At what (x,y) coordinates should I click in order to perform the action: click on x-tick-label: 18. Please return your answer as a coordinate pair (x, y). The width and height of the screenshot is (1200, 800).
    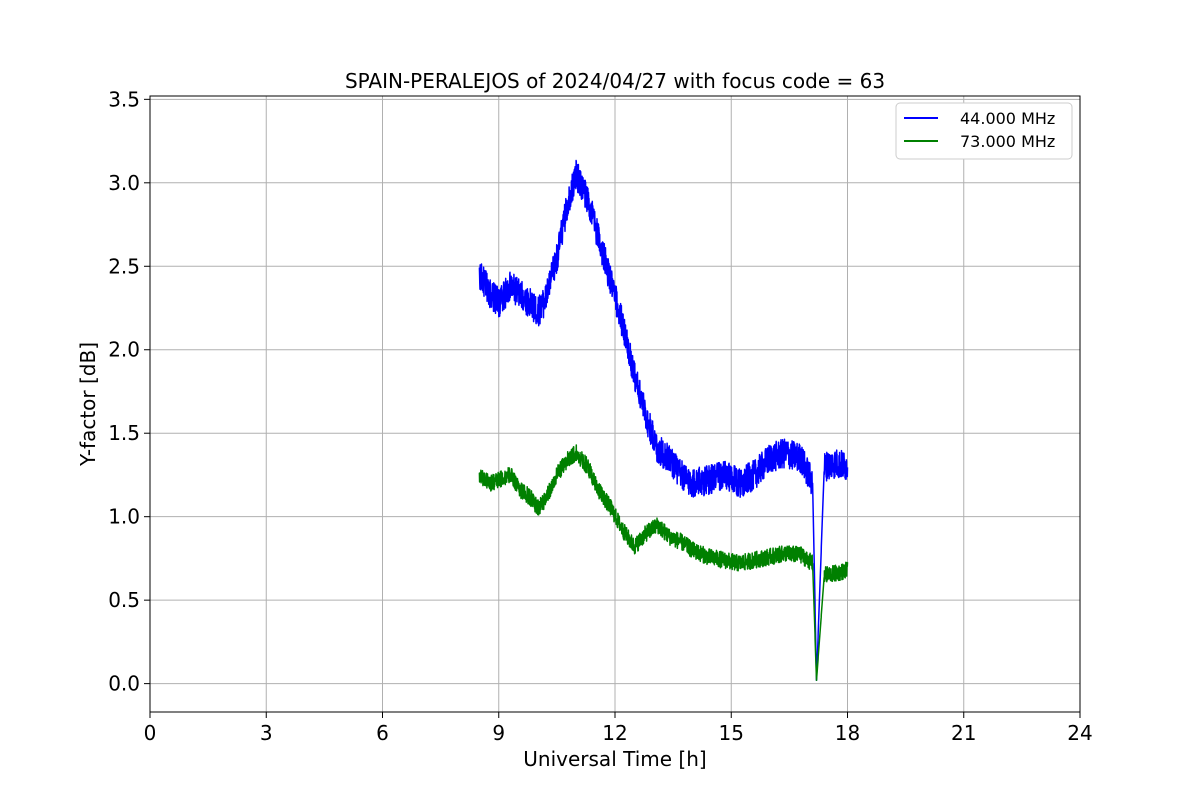
    Looking at the image, I should click on (847, 733).